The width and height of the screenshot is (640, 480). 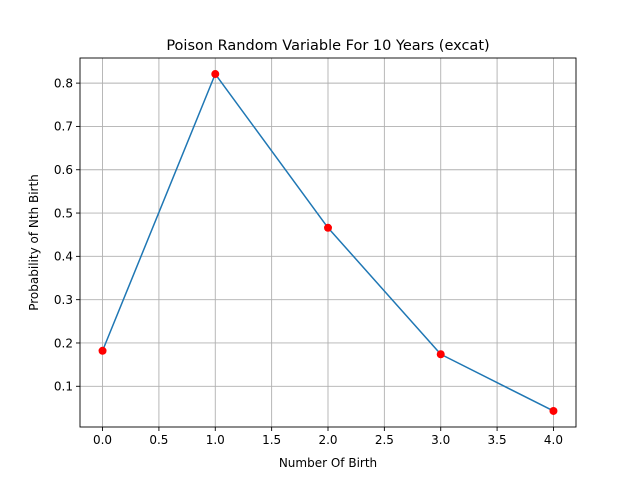 What do you see at coordinates (63, 387) in the screenshot?
I see `y-tick-label: 0.1` at bounding box center [63, 387].